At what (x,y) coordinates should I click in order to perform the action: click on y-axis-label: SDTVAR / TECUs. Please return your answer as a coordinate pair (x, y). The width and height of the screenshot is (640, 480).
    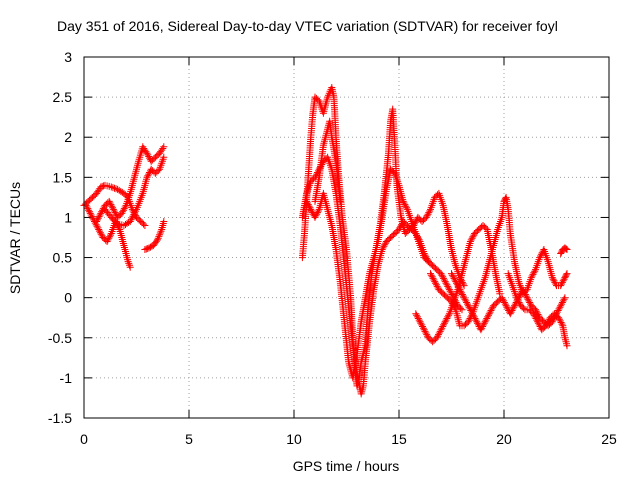
    Looking at the image, I should click on (15, 238).